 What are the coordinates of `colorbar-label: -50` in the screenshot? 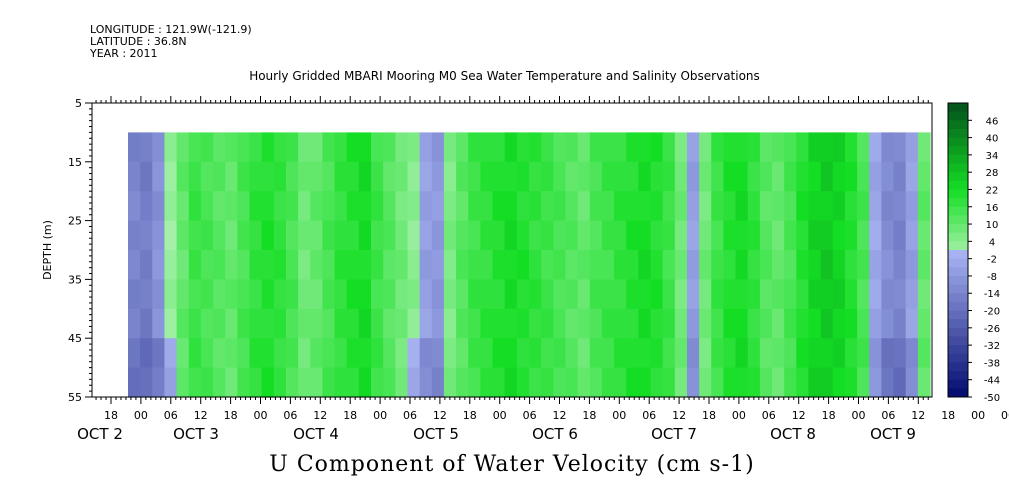 It's located at (992, 398).